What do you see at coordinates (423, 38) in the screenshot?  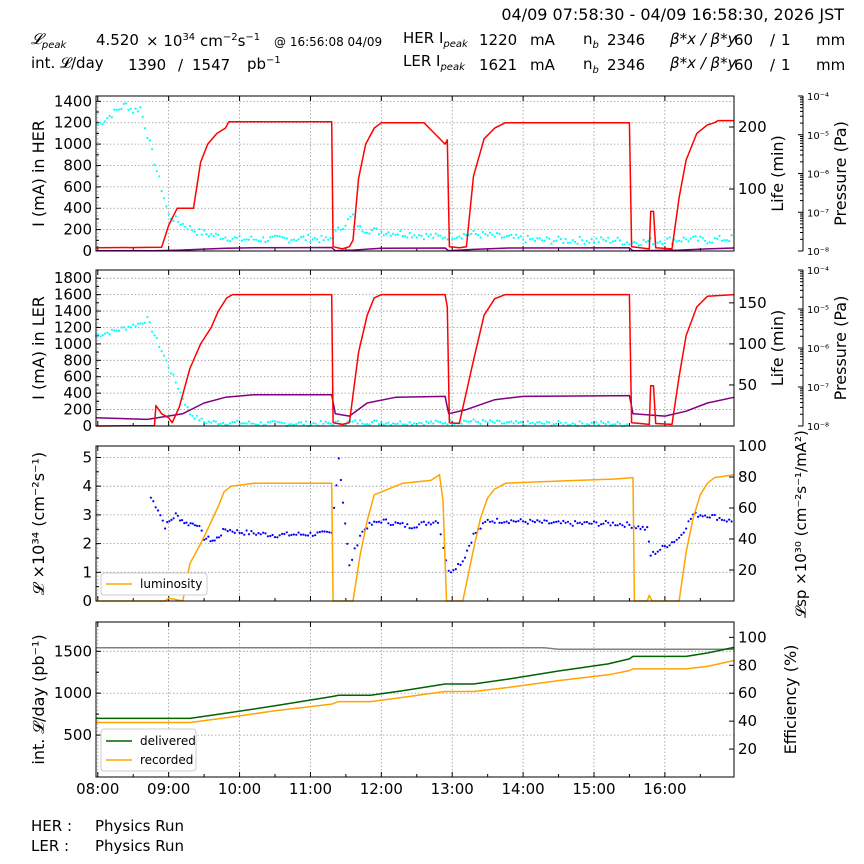 I see `her-peak-text: HER I` at bounding box center [423, 38].